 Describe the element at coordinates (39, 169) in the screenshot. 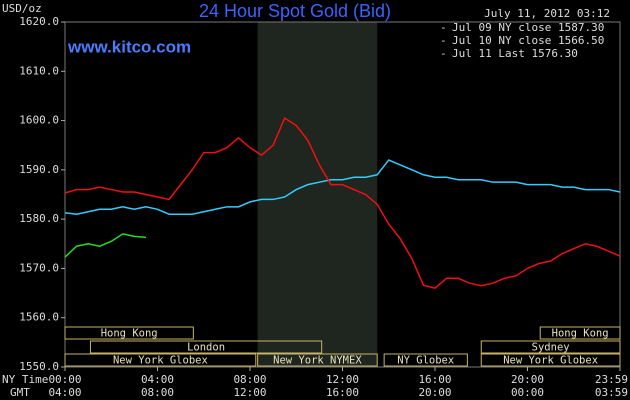

I see `y-tick-label: 1590.0` at that location.